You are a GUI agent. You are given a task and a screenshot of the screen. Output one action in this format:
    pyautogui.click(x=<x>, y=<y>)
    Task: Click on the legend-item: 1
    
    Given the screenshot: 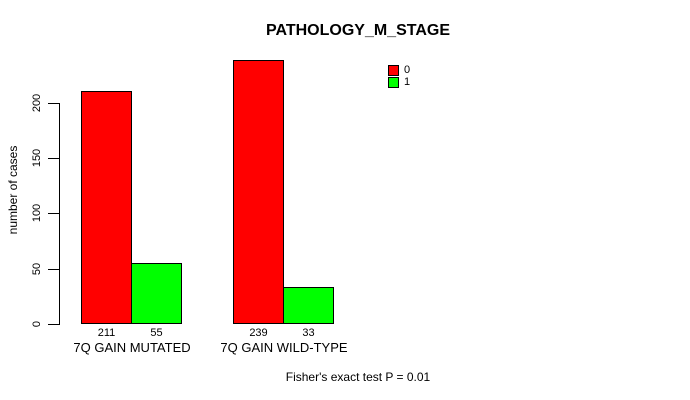 What is the action you would take?
    pyautogui.click(x=399, y=82)
    